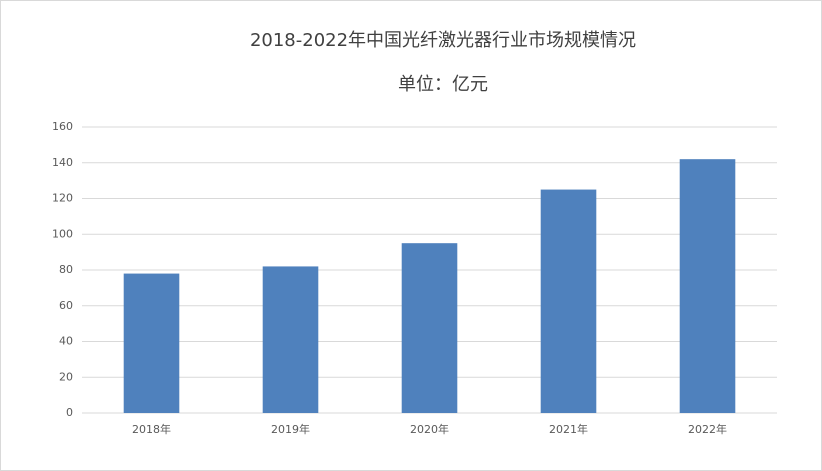 This screenshot has height=471, width=822. Describe the element at coordinates (429, 429) in the screenshot. I see `x-tick-label: 2020年` at that location.